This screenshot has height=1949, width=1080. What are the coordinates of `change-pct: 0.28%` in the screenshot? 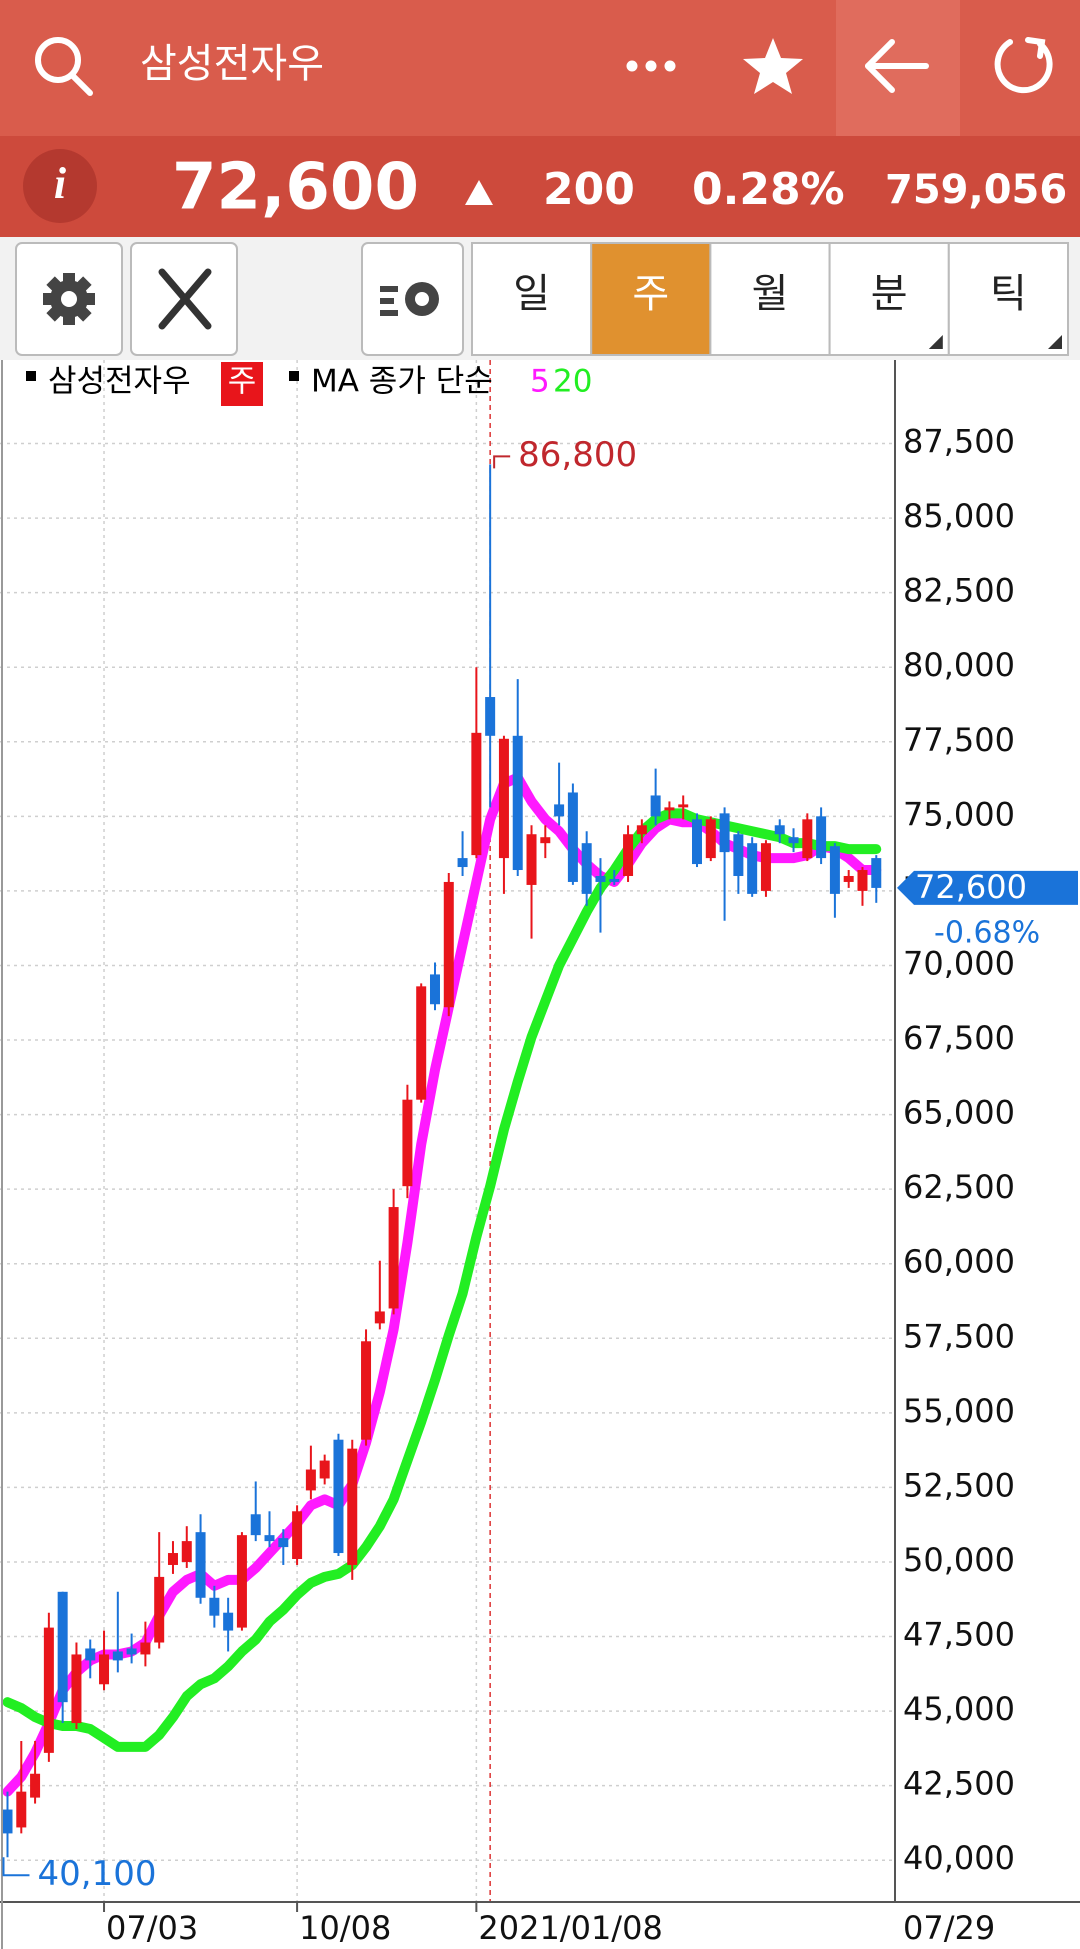 It's located at (768, 189).